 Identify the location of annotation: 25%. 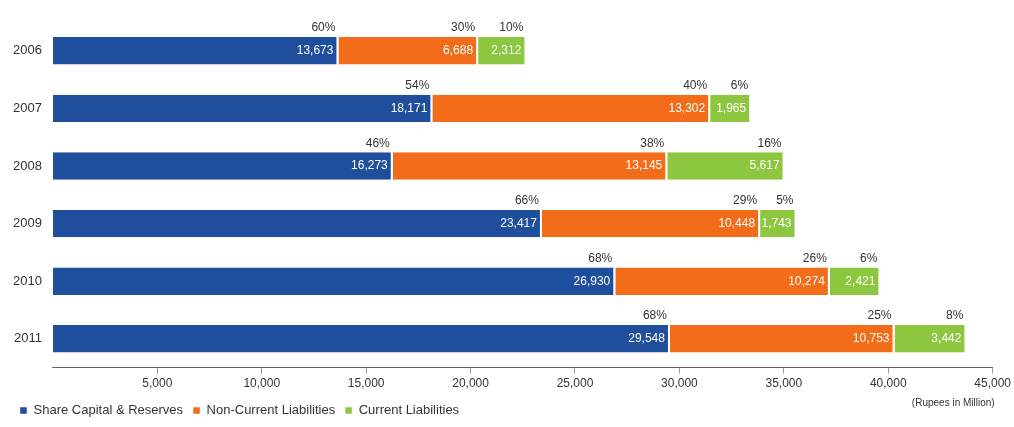
(879, 315).